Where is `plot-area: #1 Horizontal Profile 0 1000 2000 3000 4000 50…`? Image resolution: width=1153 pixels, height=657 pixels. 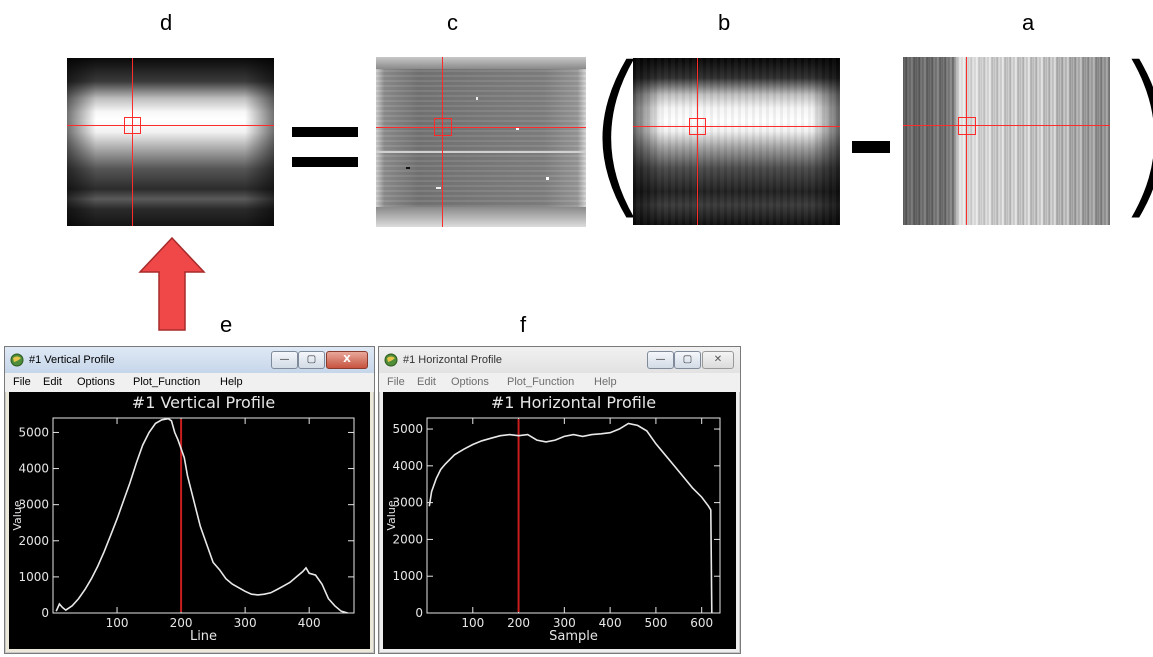 plot-area: #1 Horizontal Profile 0 1000 2000 3000 4000 50… is located at coordinates (559, 520).